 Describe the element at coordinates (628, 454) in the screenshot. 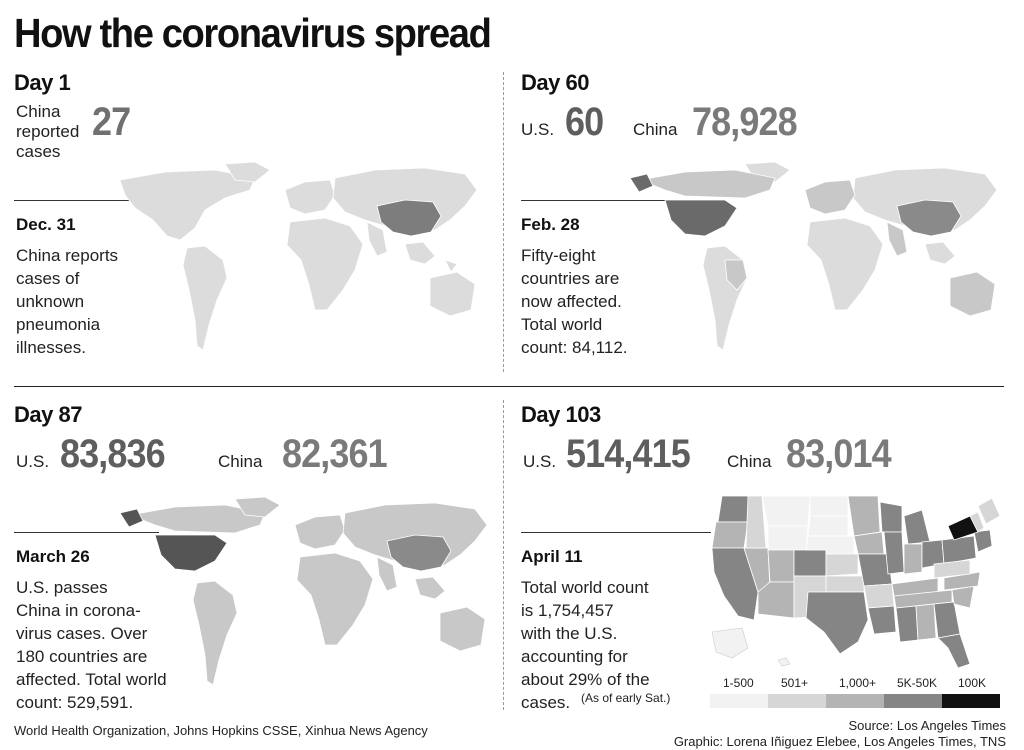

I see `day103-us-value: 514,415` at that location.